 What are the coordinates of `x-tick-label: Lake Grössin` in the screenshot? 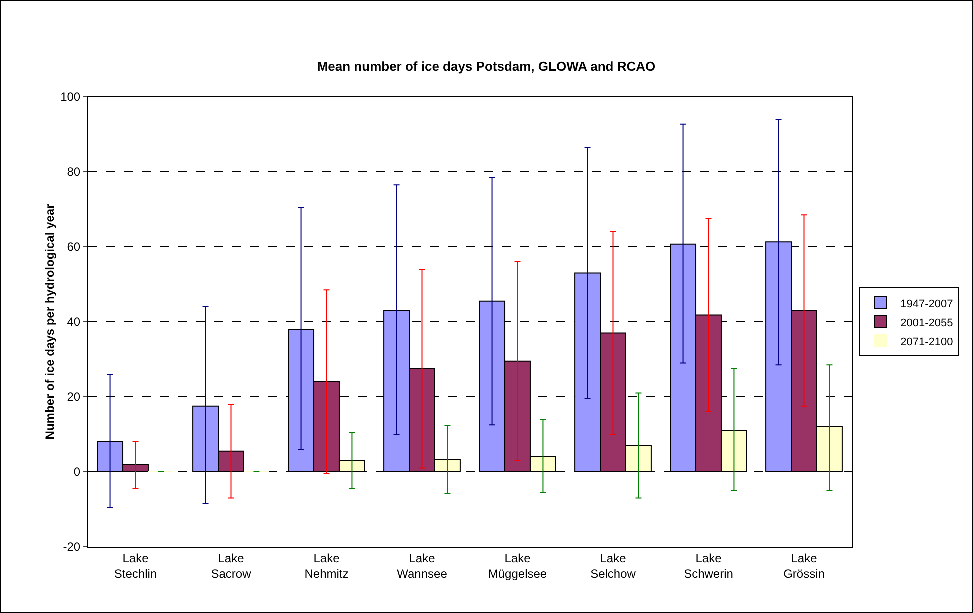 It's located at (804, 566).